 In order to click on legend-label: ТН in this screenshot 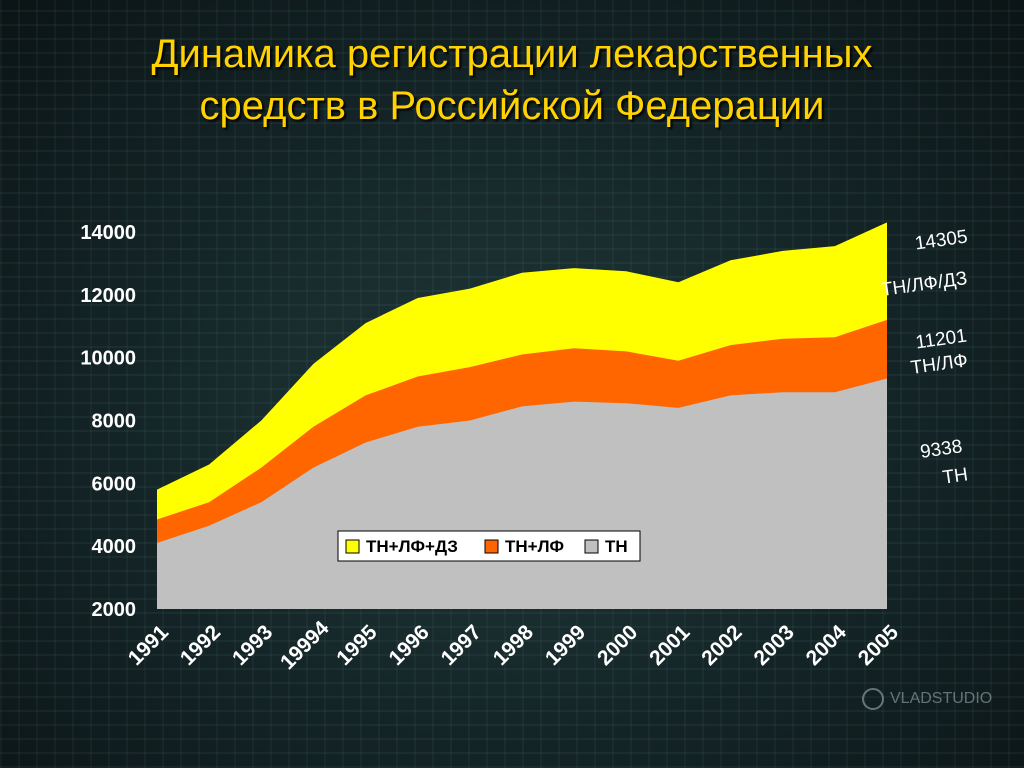, I will do `click(616, 546)`.